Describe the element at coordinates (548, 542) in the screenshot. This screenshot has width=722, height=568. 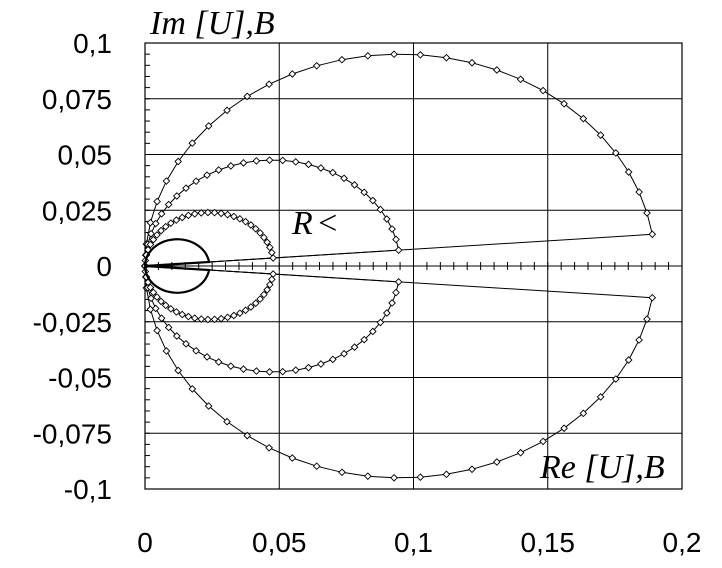
I see `x-tick-label-3: 0,15` at that location.